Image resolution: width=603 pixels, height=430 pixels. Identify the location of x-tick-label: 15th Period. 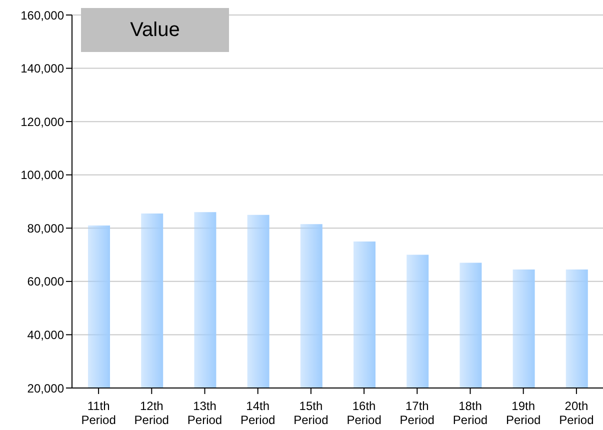
(311, 413).